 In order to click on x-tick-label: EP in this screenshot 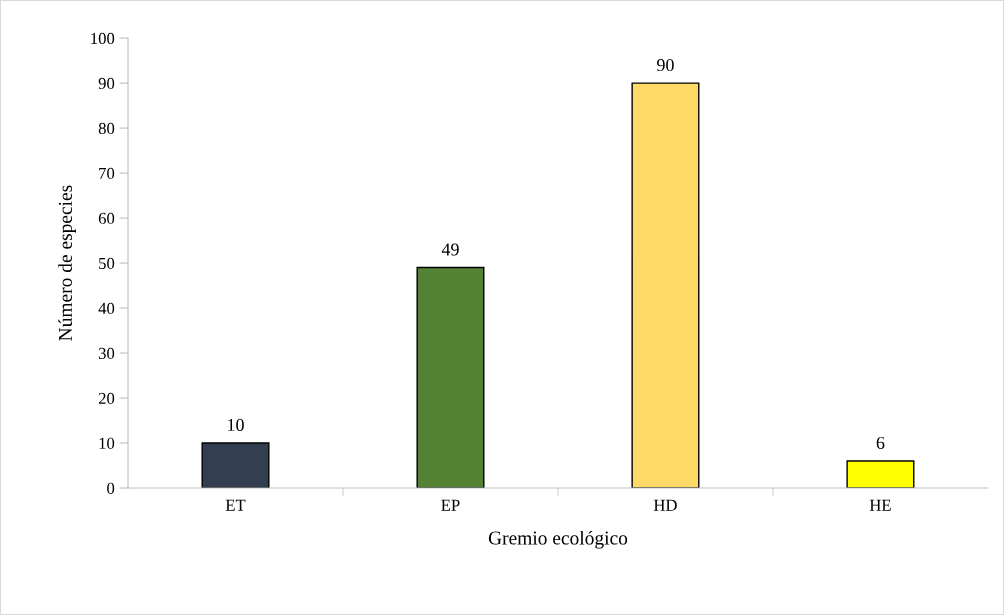, I will do `click(450, 505)`.